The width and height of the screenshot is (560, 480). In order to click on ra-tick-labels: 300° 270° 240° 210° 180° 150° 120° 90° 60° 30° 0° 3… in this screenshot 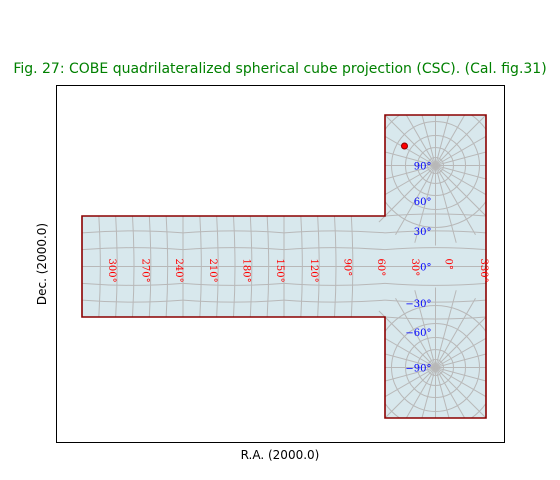, I will do `click(297, 271)`.